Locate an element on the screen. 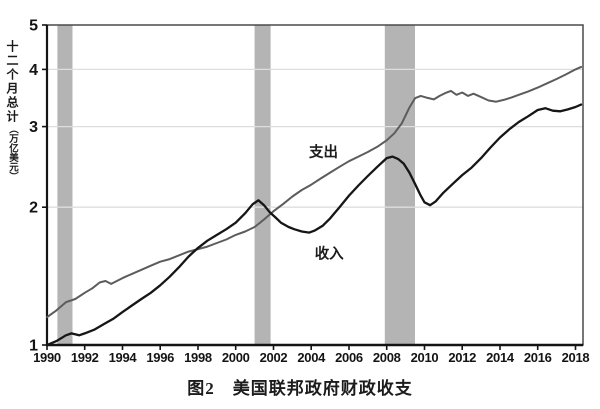  y-tick-label-3: 3 is located at coordinates (33, 127).